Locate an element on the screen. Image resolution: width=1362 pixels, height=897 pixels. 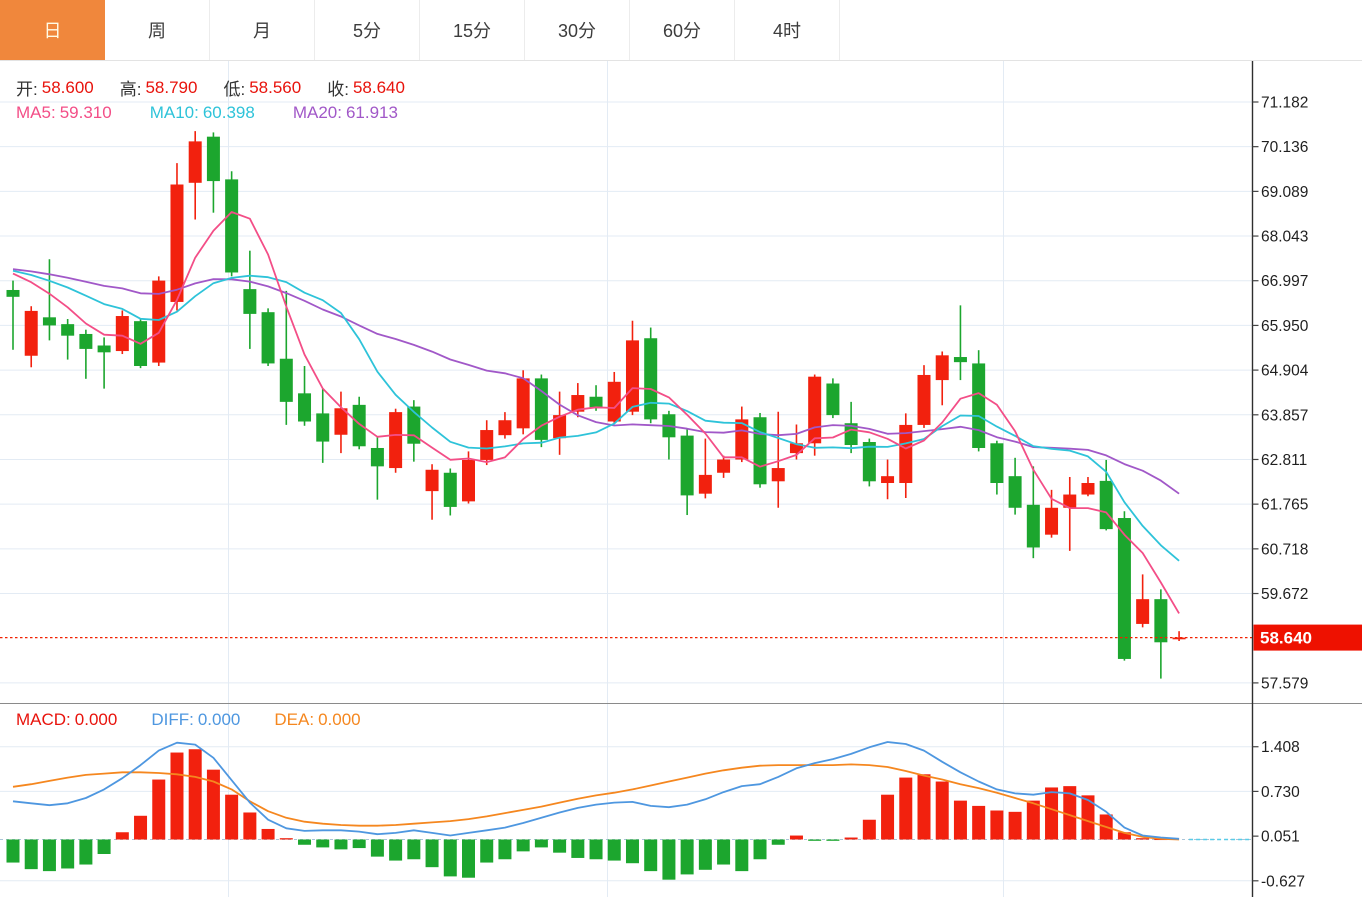
tab-15min: 15分 is located at coordinates (472, 30).